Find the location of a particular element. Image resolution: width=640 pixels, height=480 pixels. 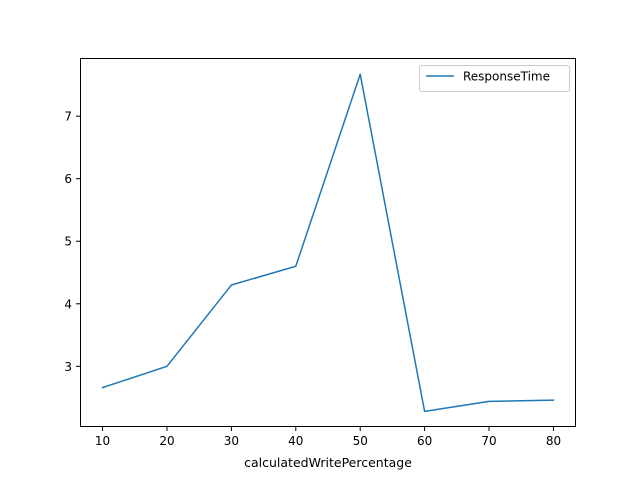

y-tick-label-7: 7 is located at coordinates (68, 117).